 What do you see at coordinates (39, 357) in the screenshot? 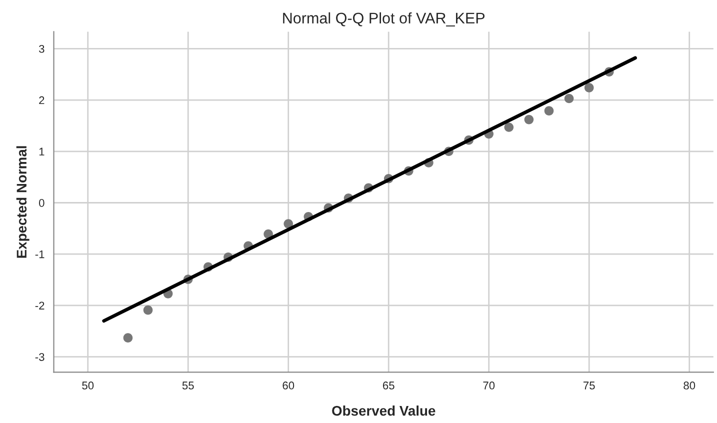
I see `y-tick-label: -3` at bounding box center [39, 357].